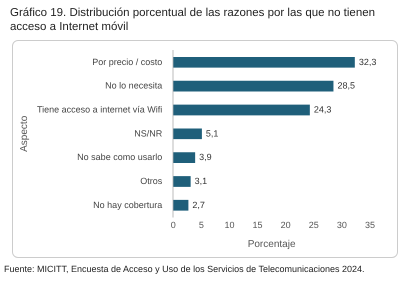 This screenshot has width=400, height=288. Describe the element at coordinates (133, 85) in the screenshot. I see `y-tick-label: No lo necesita` at that location.